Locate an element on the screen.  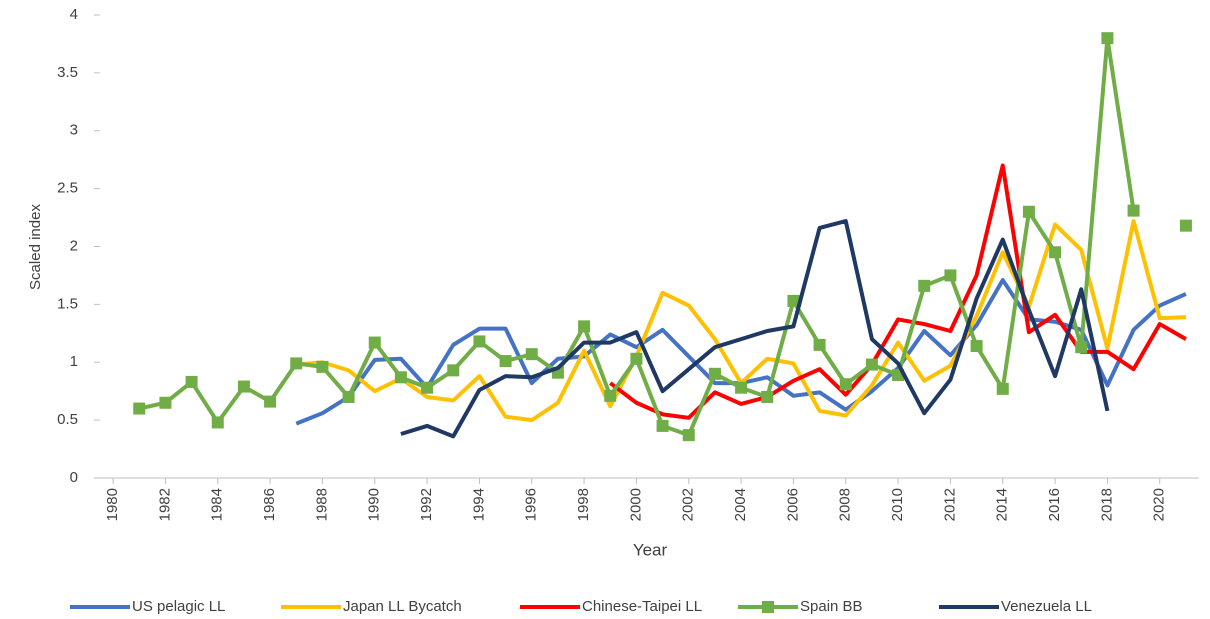
x-tick-label: 2004 is located at coordinates (740, 504).